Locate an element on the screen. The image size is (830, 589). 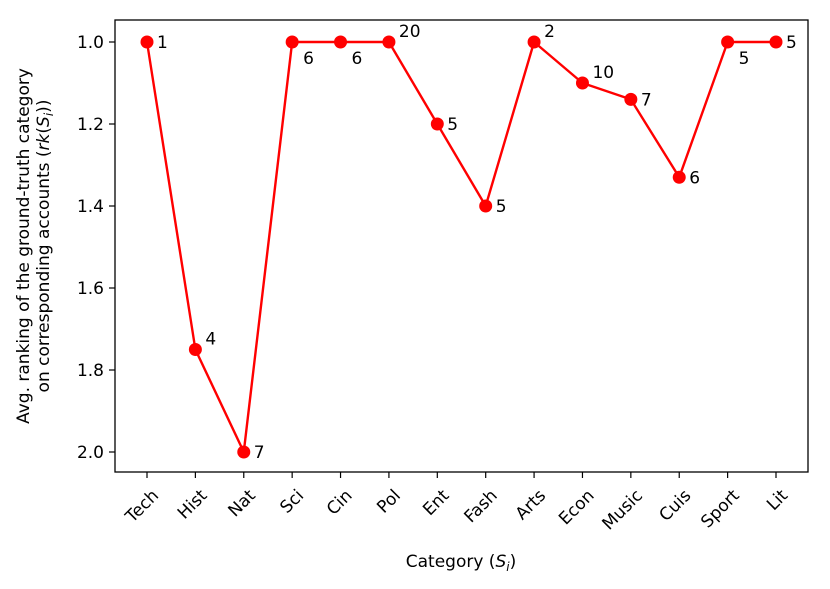
x-tick-label: Pol is located at coordinates (389, 502).